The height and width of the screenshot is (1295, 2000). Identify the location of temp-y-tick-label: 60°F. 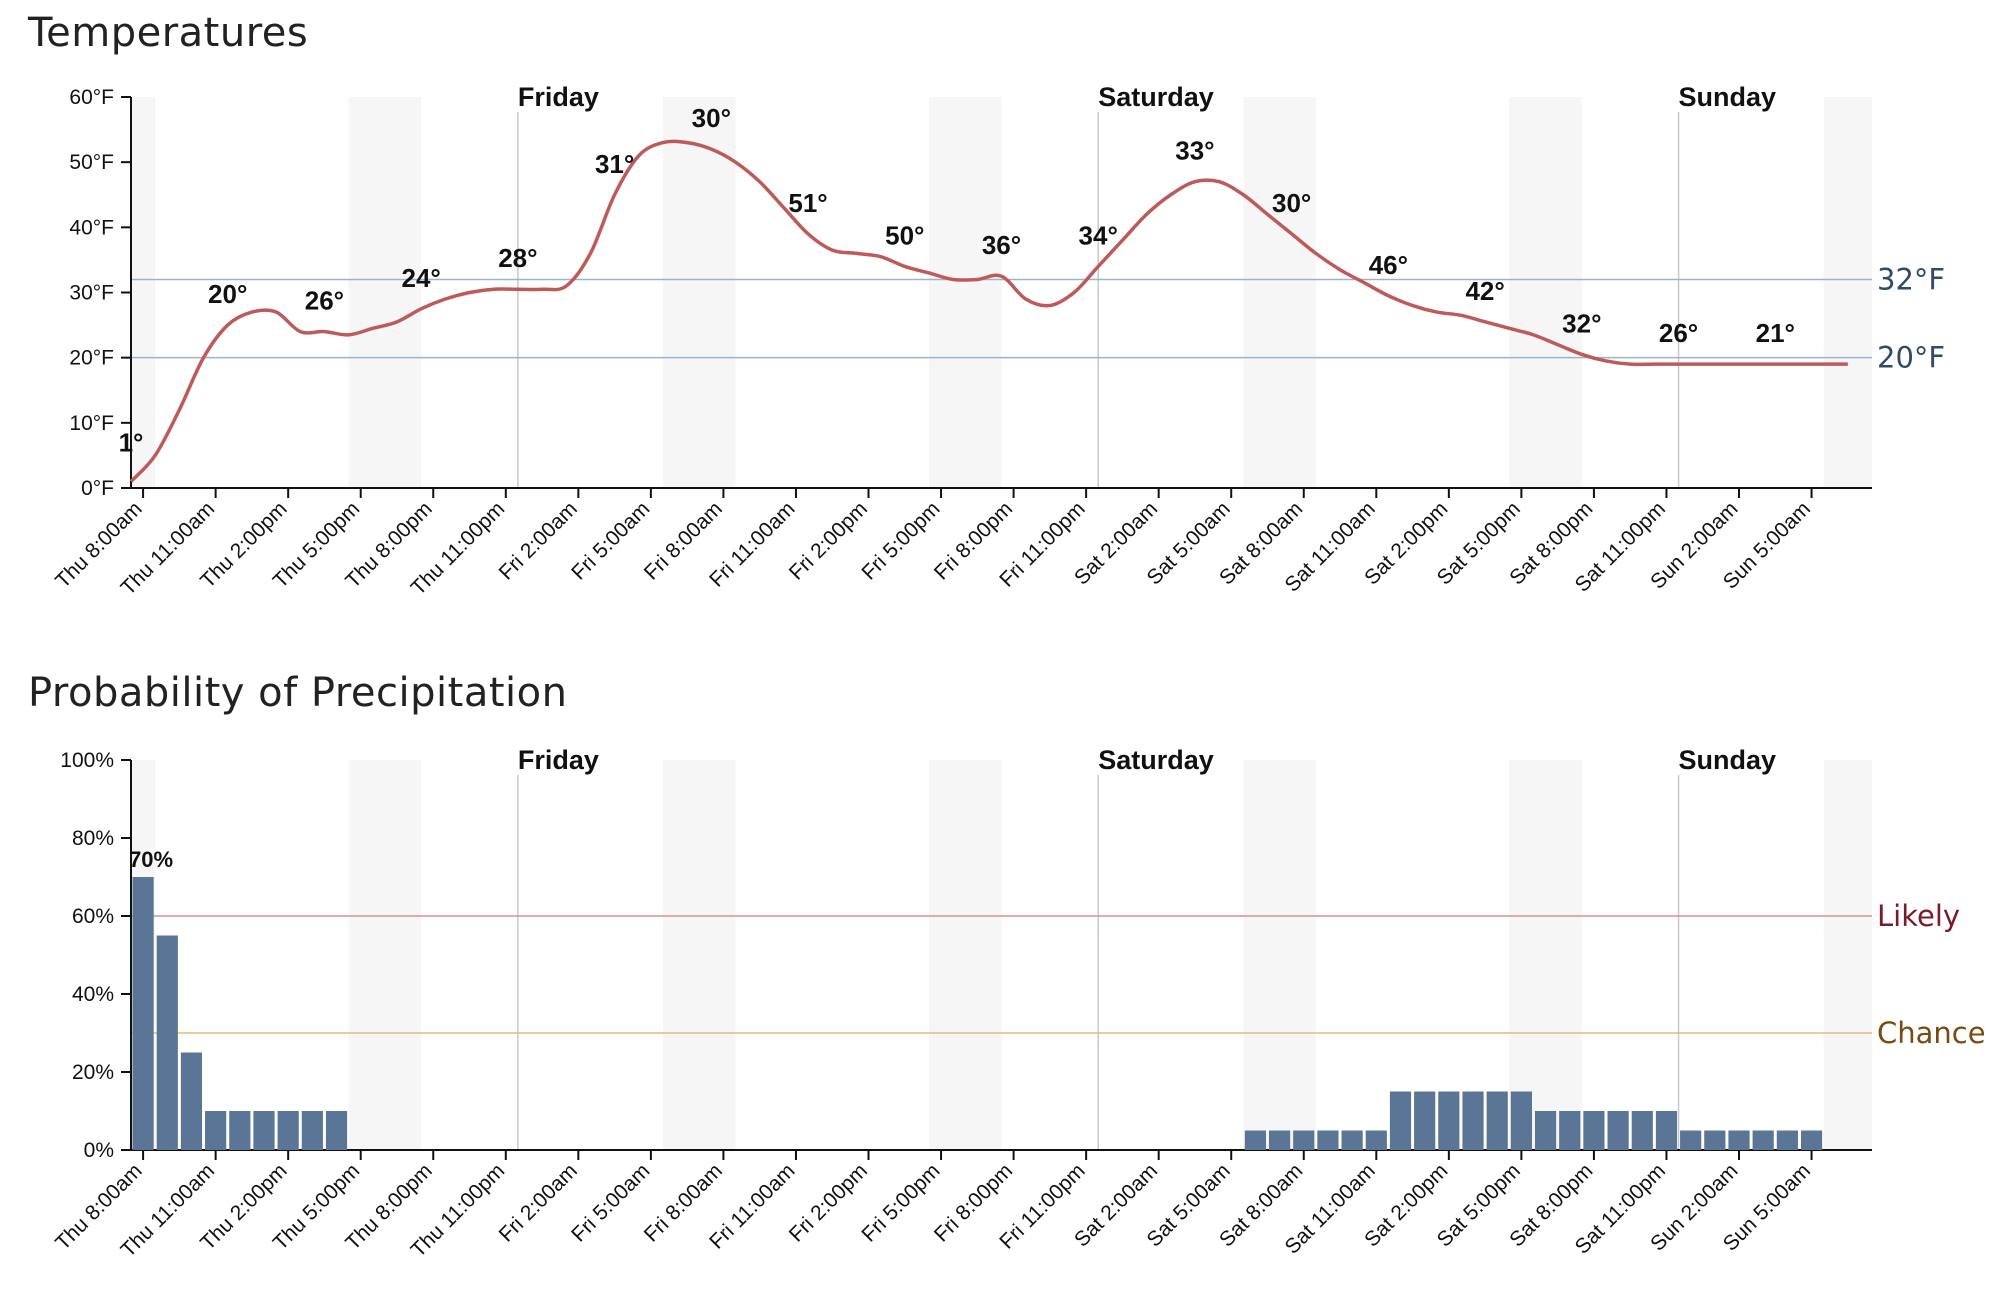
(91, 97).